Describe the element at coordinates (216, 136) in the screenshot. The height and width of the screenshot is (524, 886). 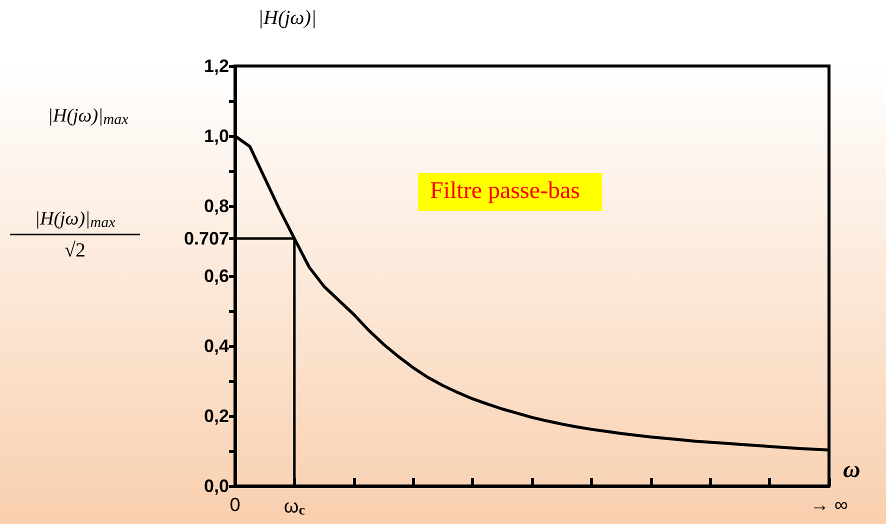
I see `y-tick-label: 1,0` at that location.